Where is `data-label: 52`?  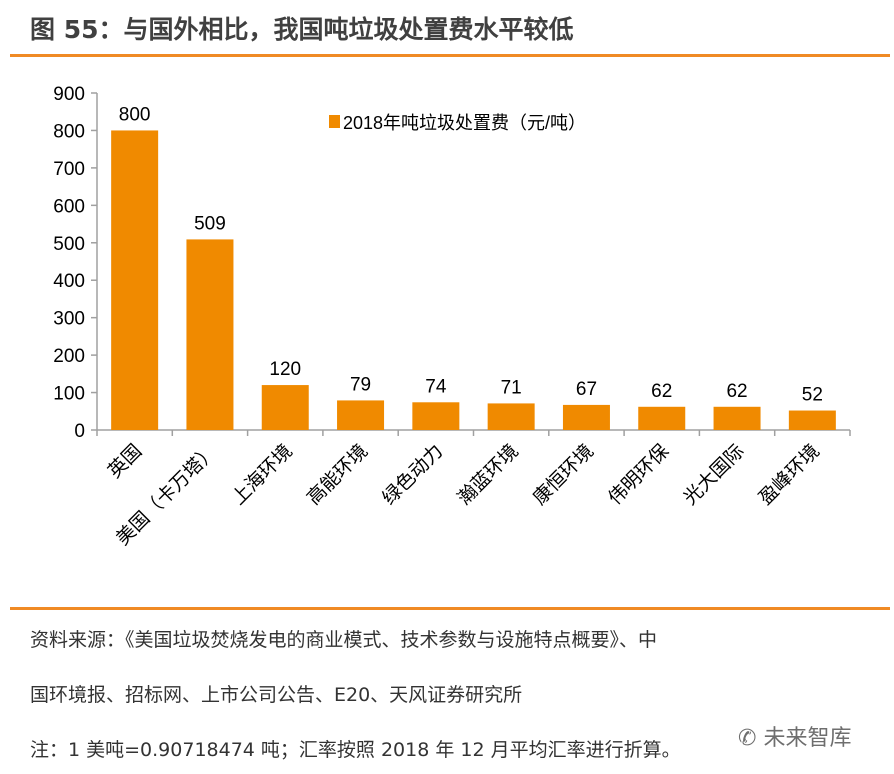
data-label: 52 is located at coordinates (812, 395).